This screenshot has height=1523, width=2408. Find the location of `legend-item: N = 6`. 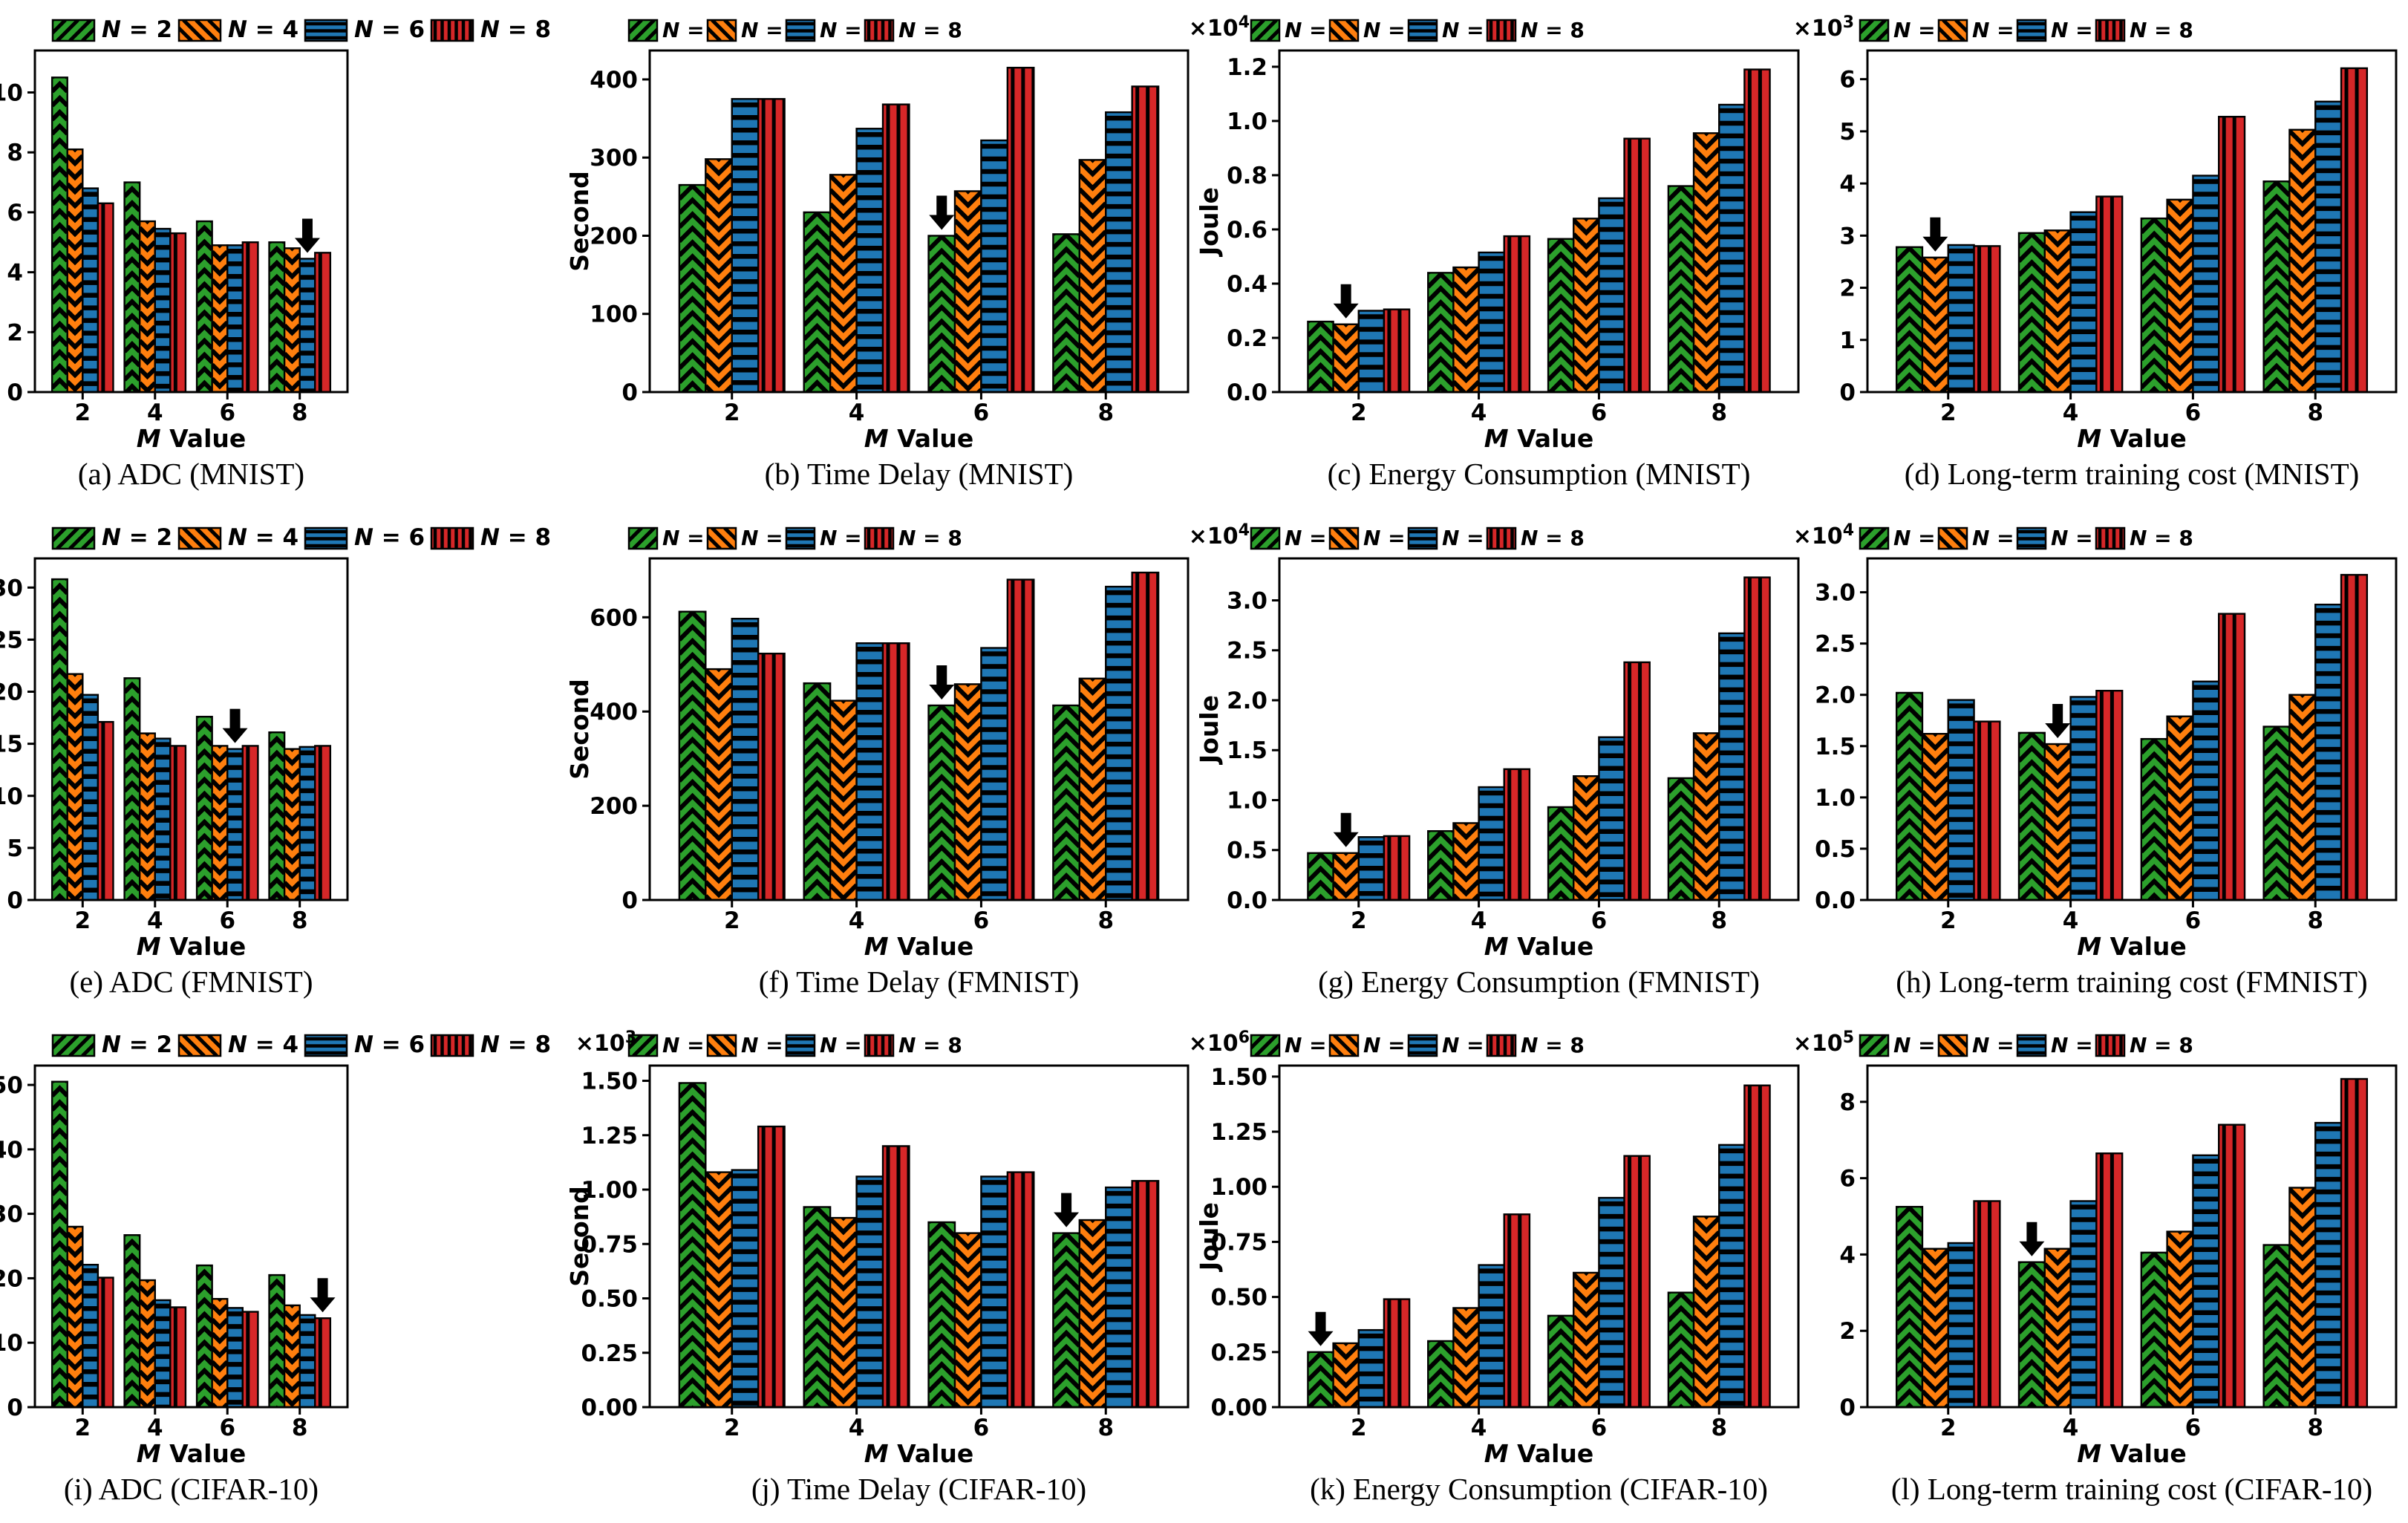

legend-item: N = 6 is located at coordinates (364, 538).